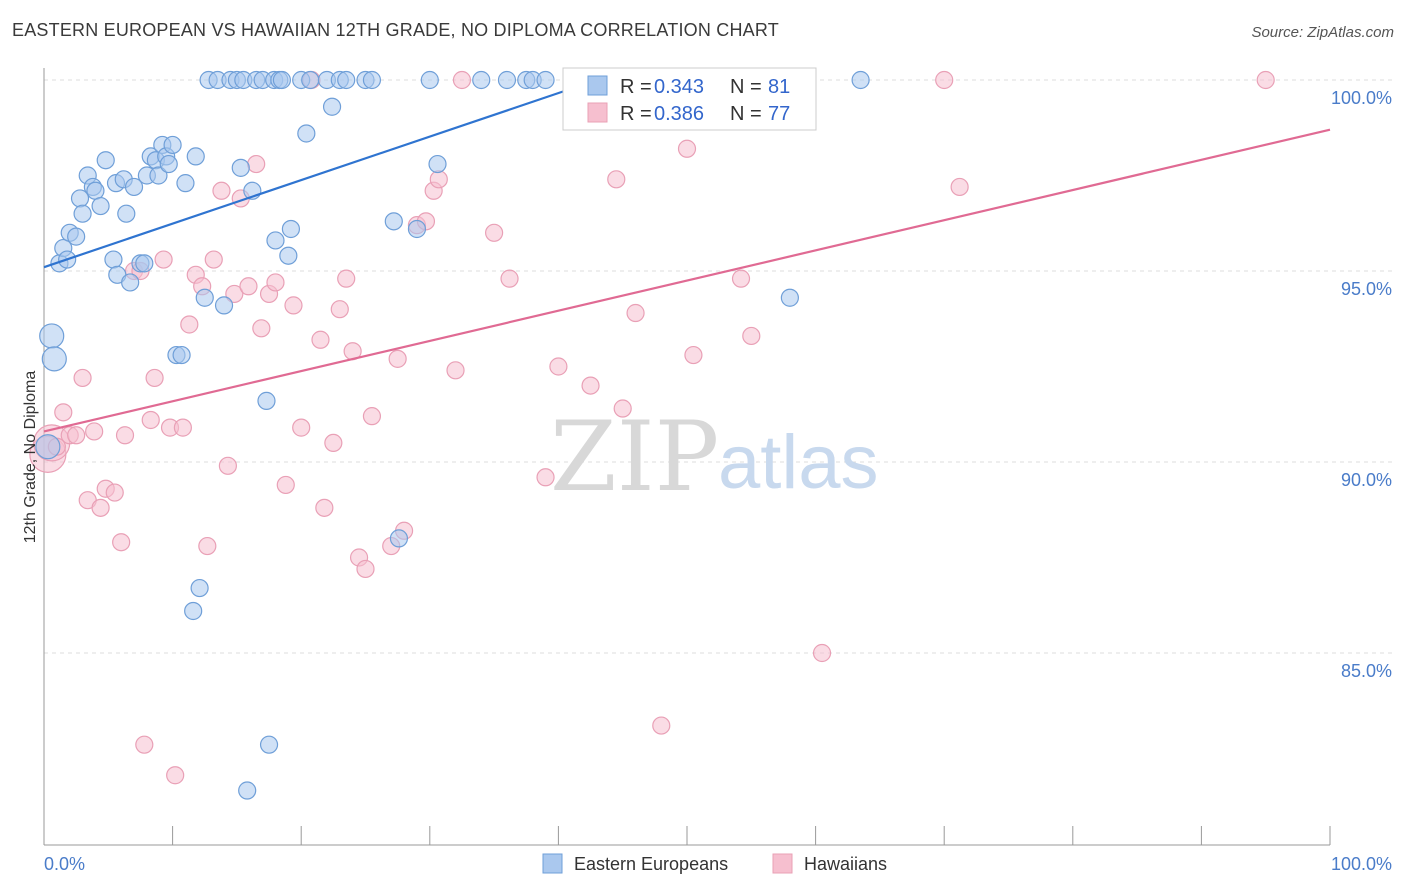 Image resolution: width=1406 pixels, height=892 pixels. Describe the element at coordinates (597, 112) in the screenshot. I see `legend-swatch-pink` at that location.